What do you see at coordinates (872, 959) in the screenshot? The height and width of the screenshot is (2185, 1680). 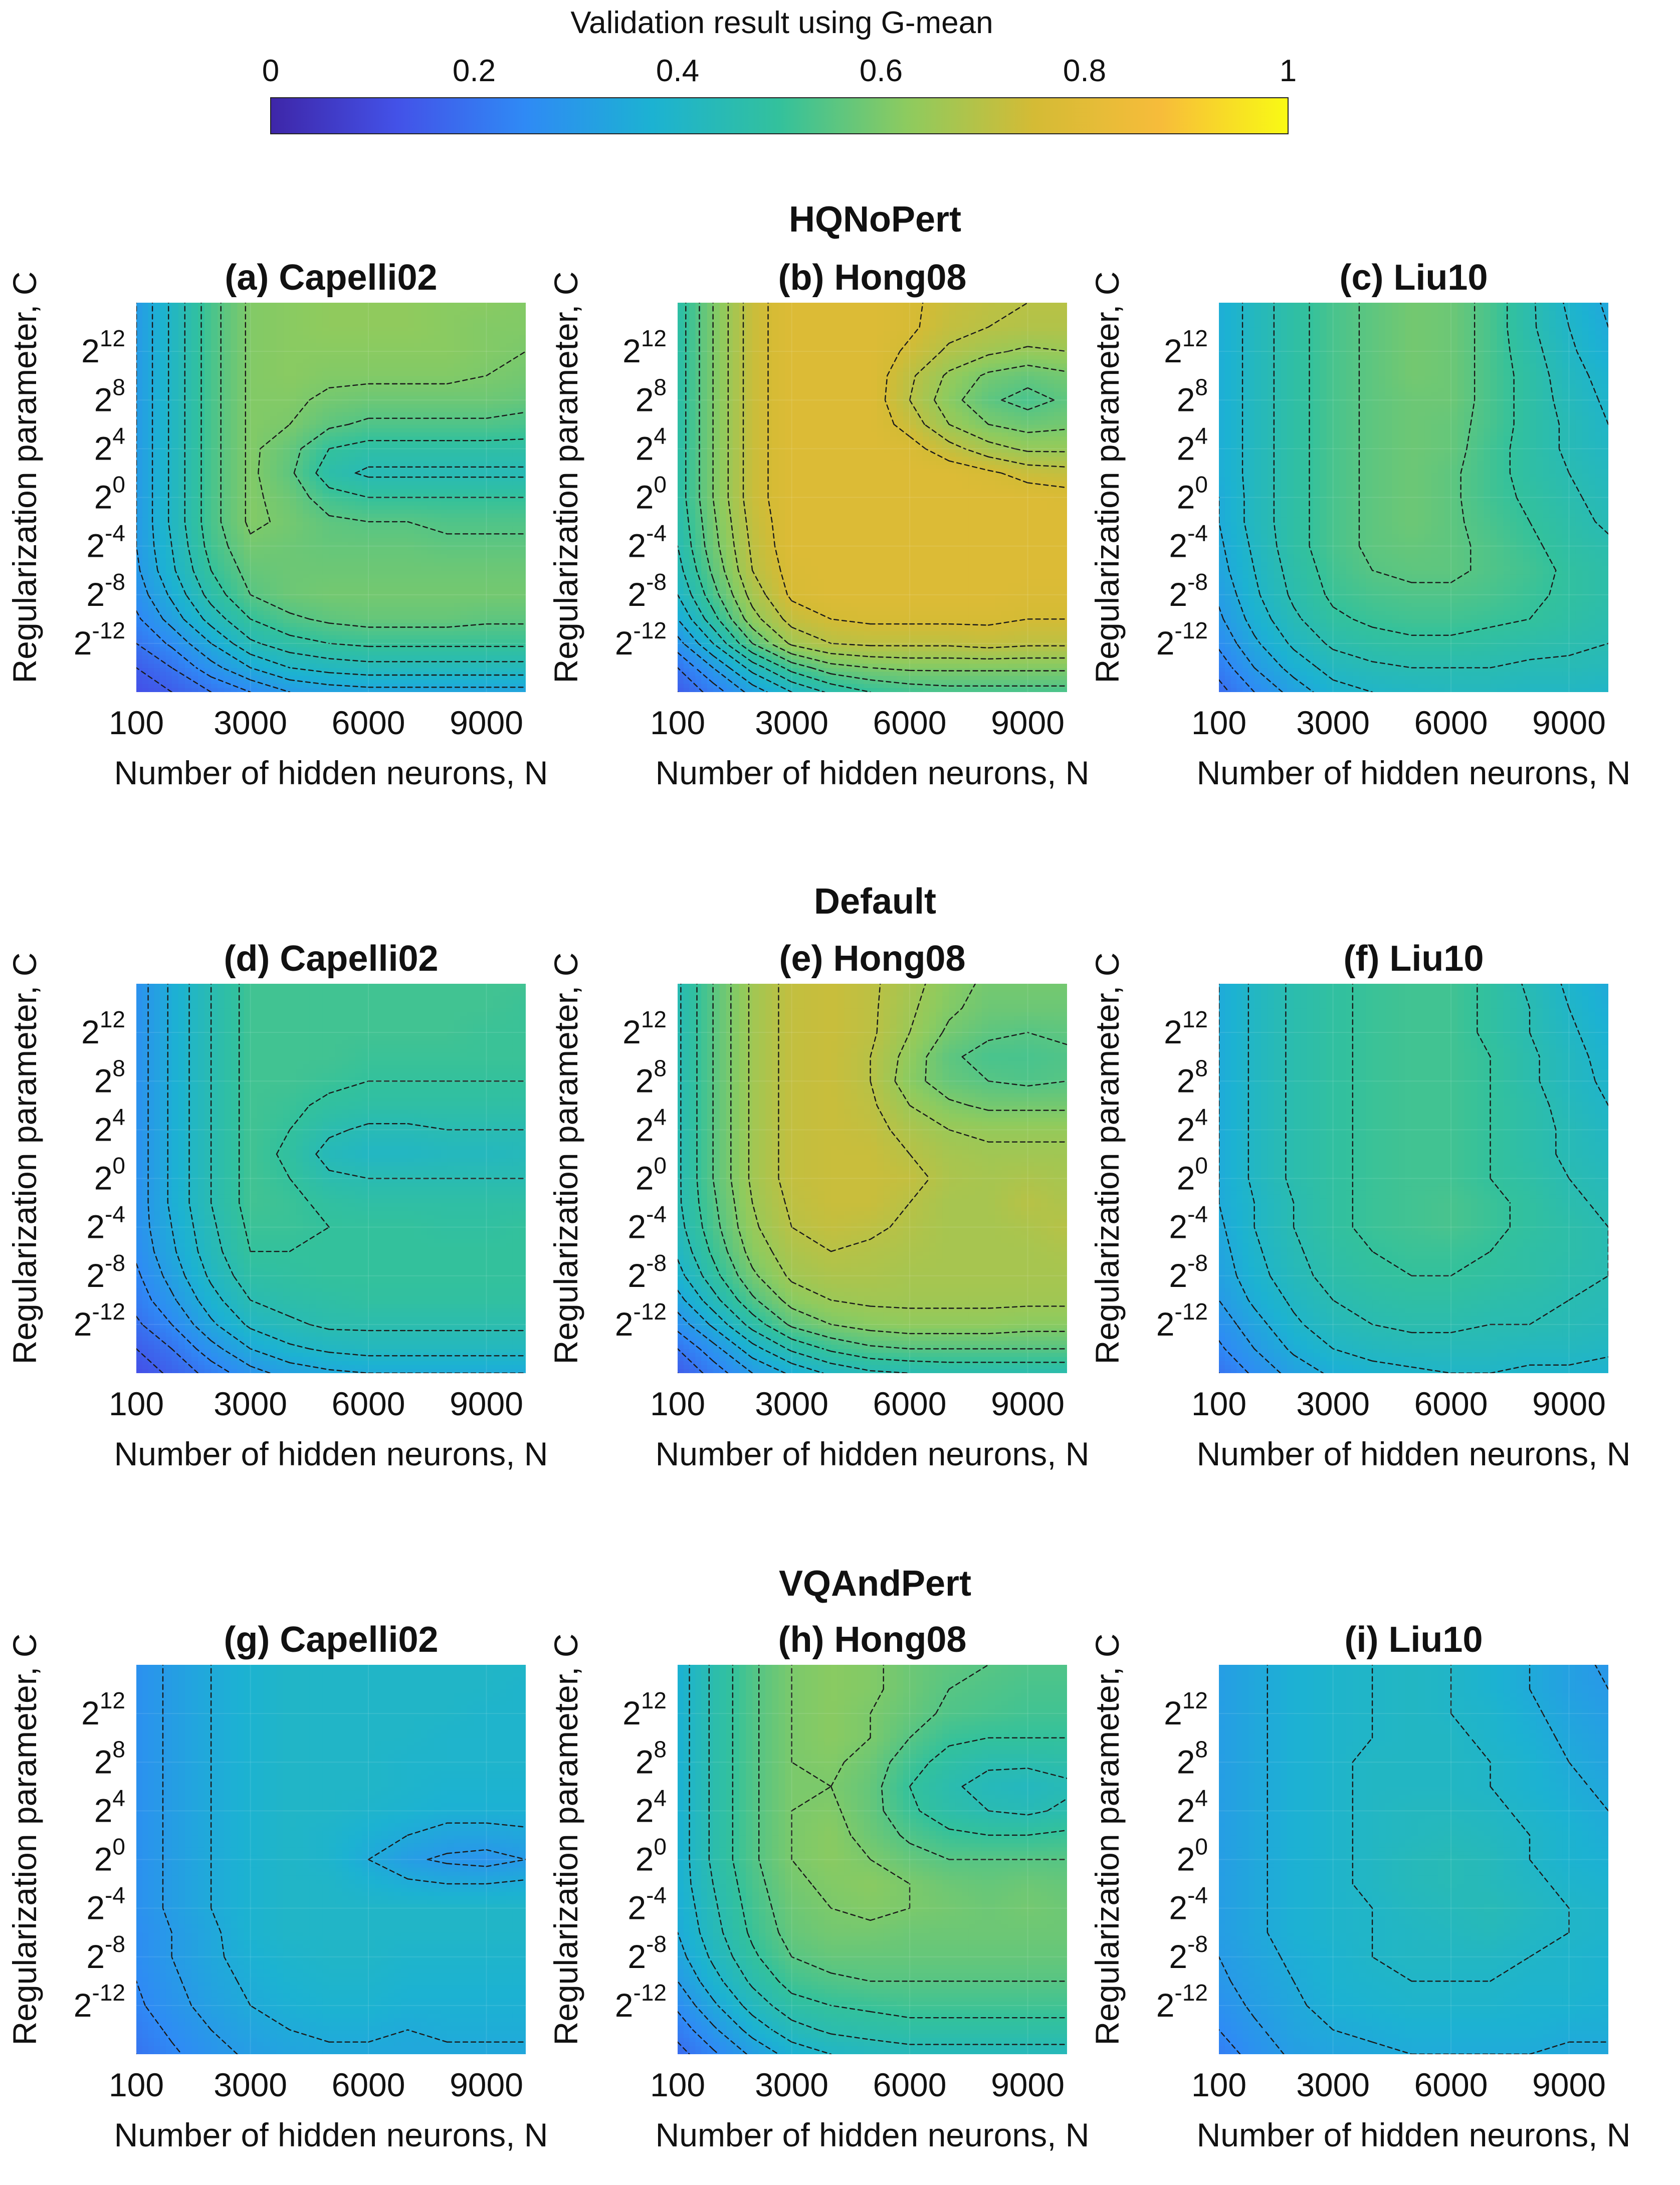 I see `panel-title: (e) Hong08` at bounding box center [872, 959].